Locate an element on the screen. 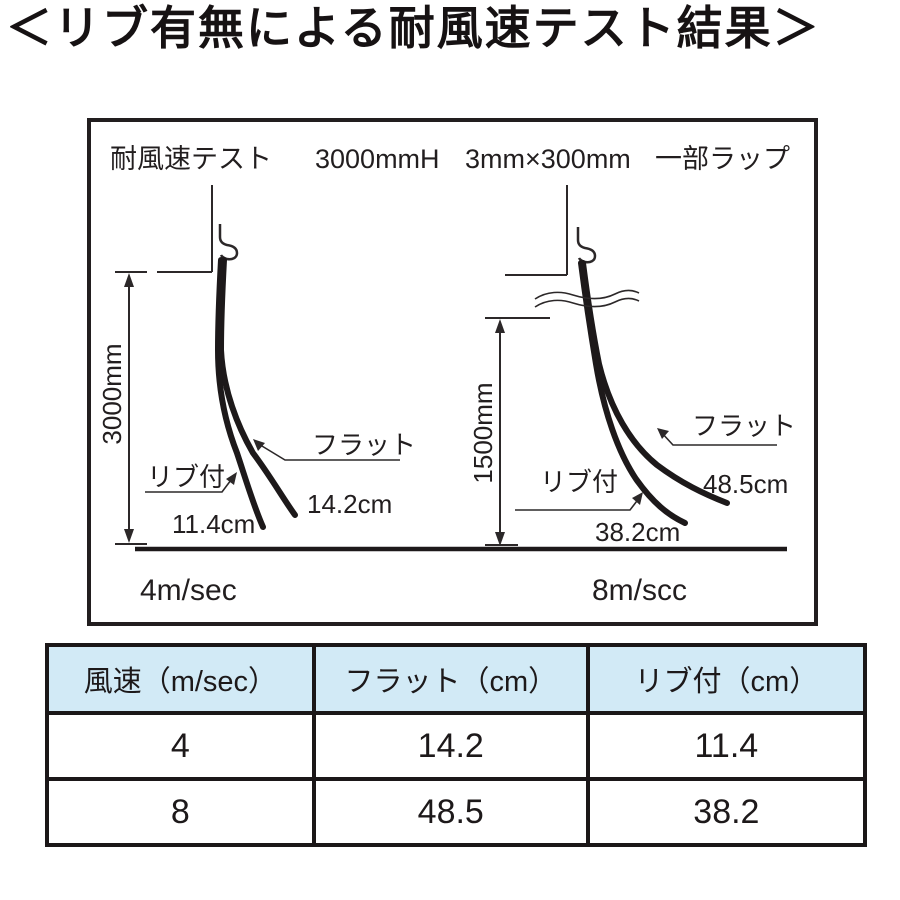 This screenshot has width=900, height=900. right-rib-leader-line is located at coordinates (578, 503).